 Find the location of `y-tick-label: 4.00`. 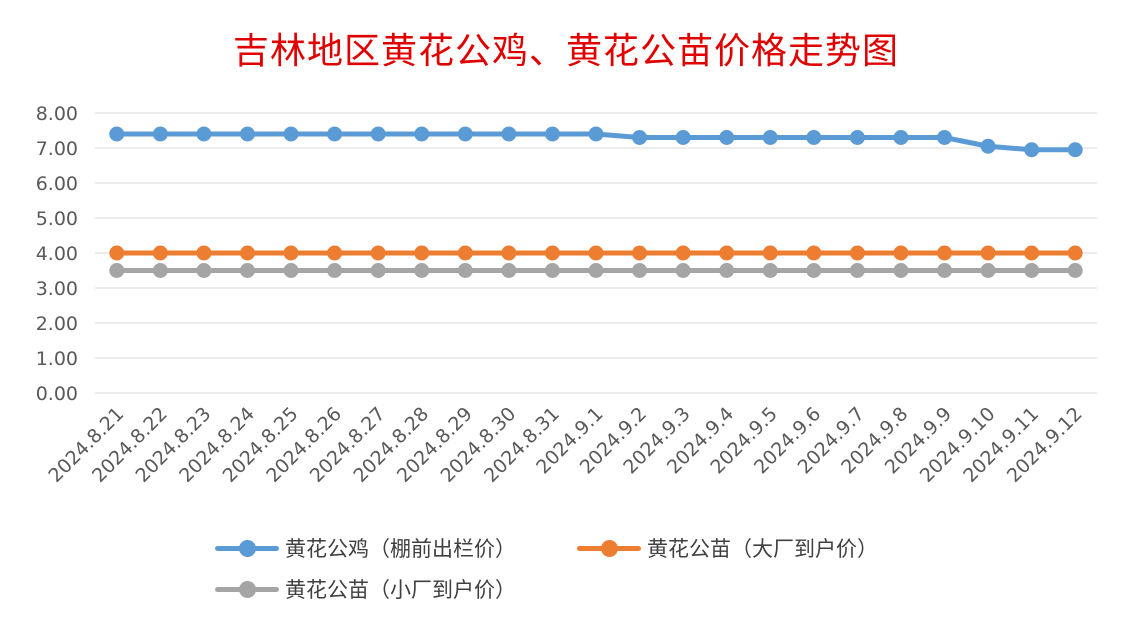

y-tick-label: 4.00 is located at coordinates (57, 254).